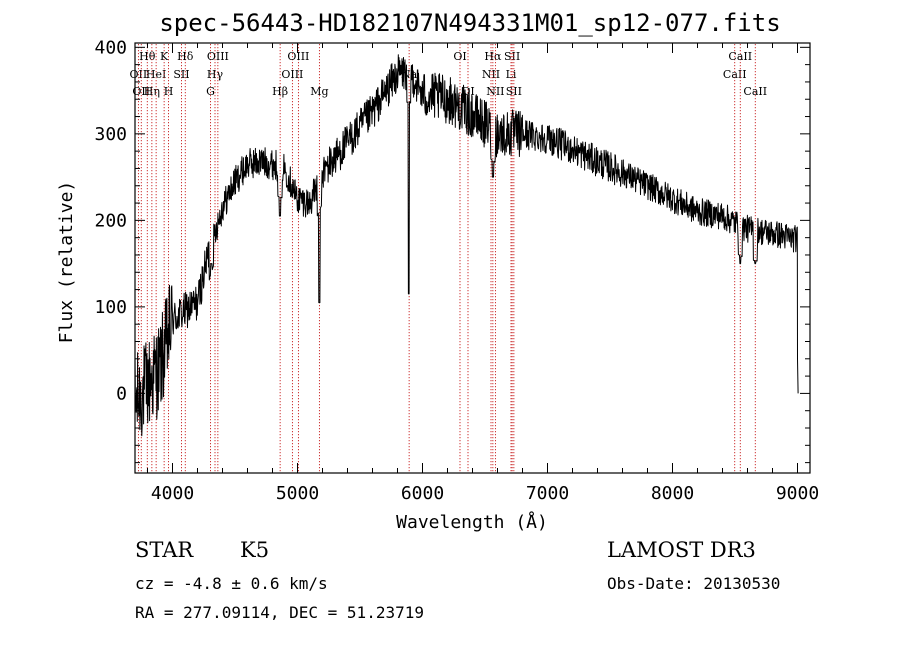 The height and width of the screenshot is (649, 900). Describe the element at coordinates (459, 56) in the screenshot. I see `spectral-line-label-17: OI` at that location.